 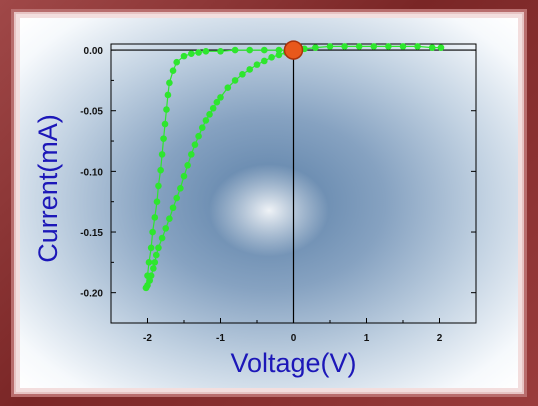 I want to click on y-tick-label: 0.00, so click(x=94, y=51).